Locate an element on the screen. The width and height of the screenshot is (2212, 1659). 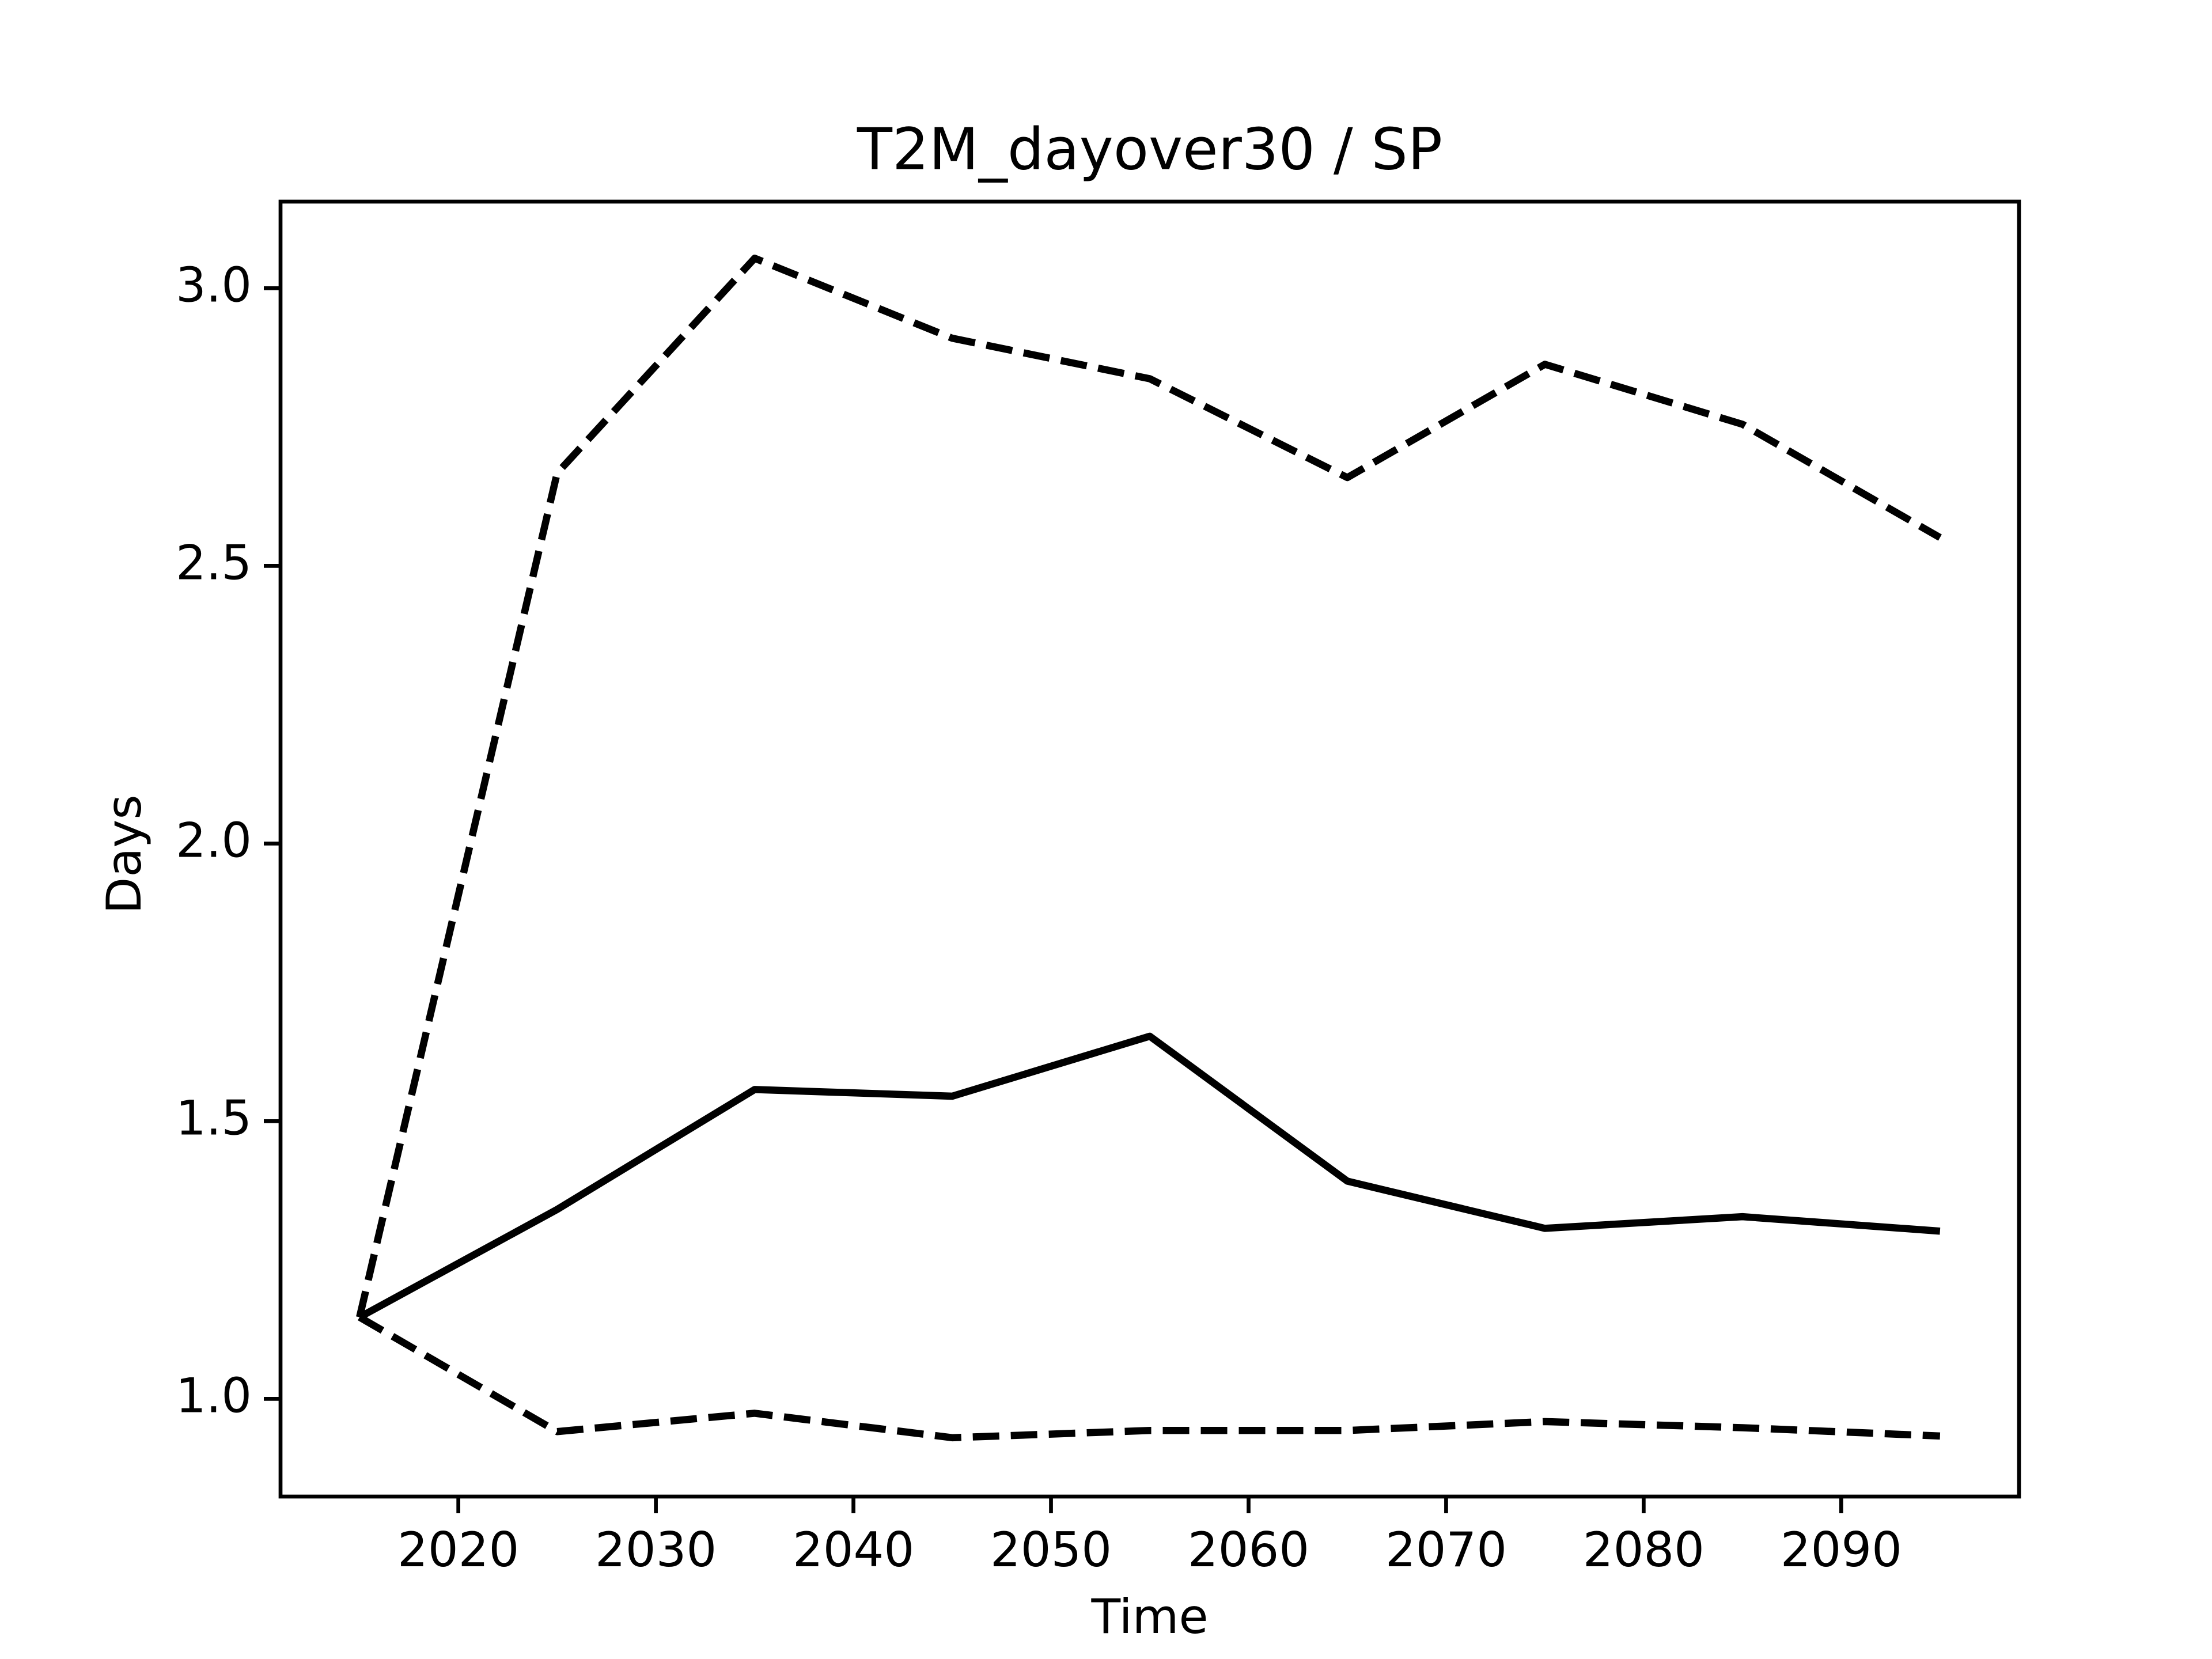
x-tick-label: 2050 is located at coordinates (1051, 1550).